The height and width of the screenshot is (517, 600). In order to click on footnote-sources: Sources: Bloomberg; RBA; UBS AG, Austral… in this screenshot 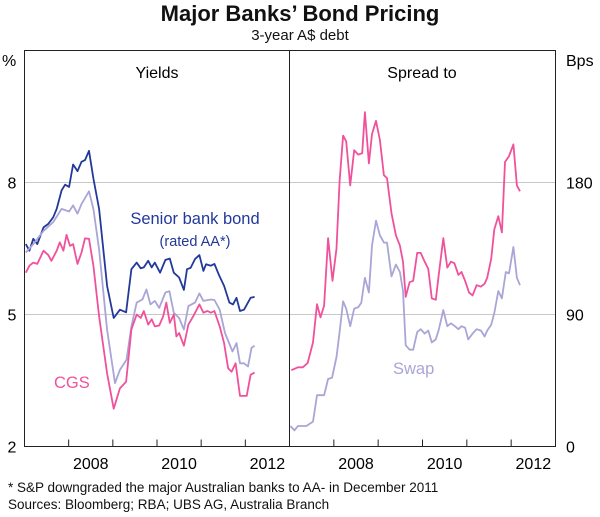, I will do `click(169, 504)`.